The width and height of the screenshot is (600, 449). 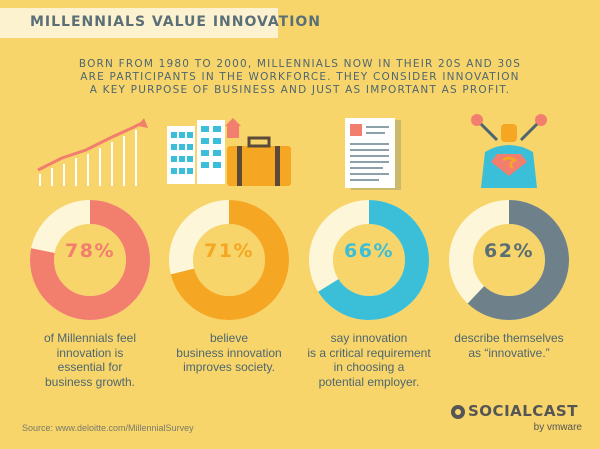 What do you see at coordinates (90, 381) in the screenshot?
I see `desc-line: business growth.` at bounding box center [90, 381].